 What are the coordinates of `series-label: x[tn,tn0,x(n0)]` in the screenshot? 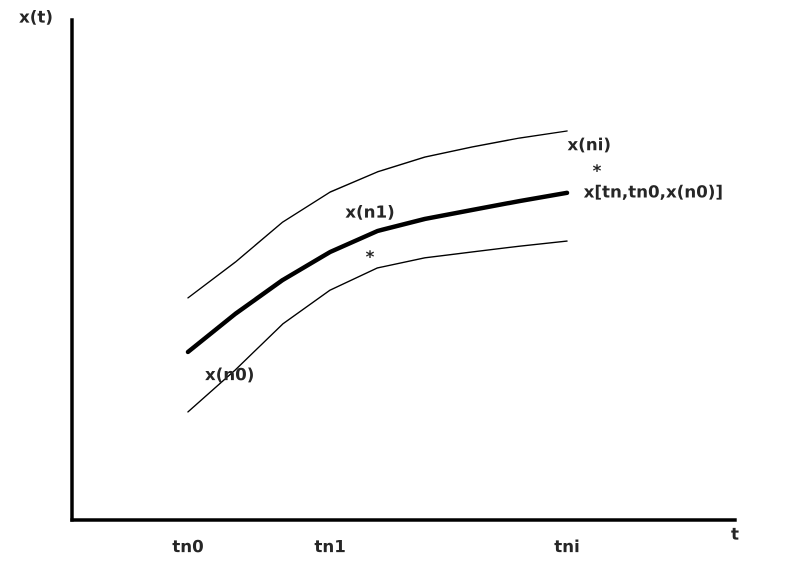 It's located at (653, 192).